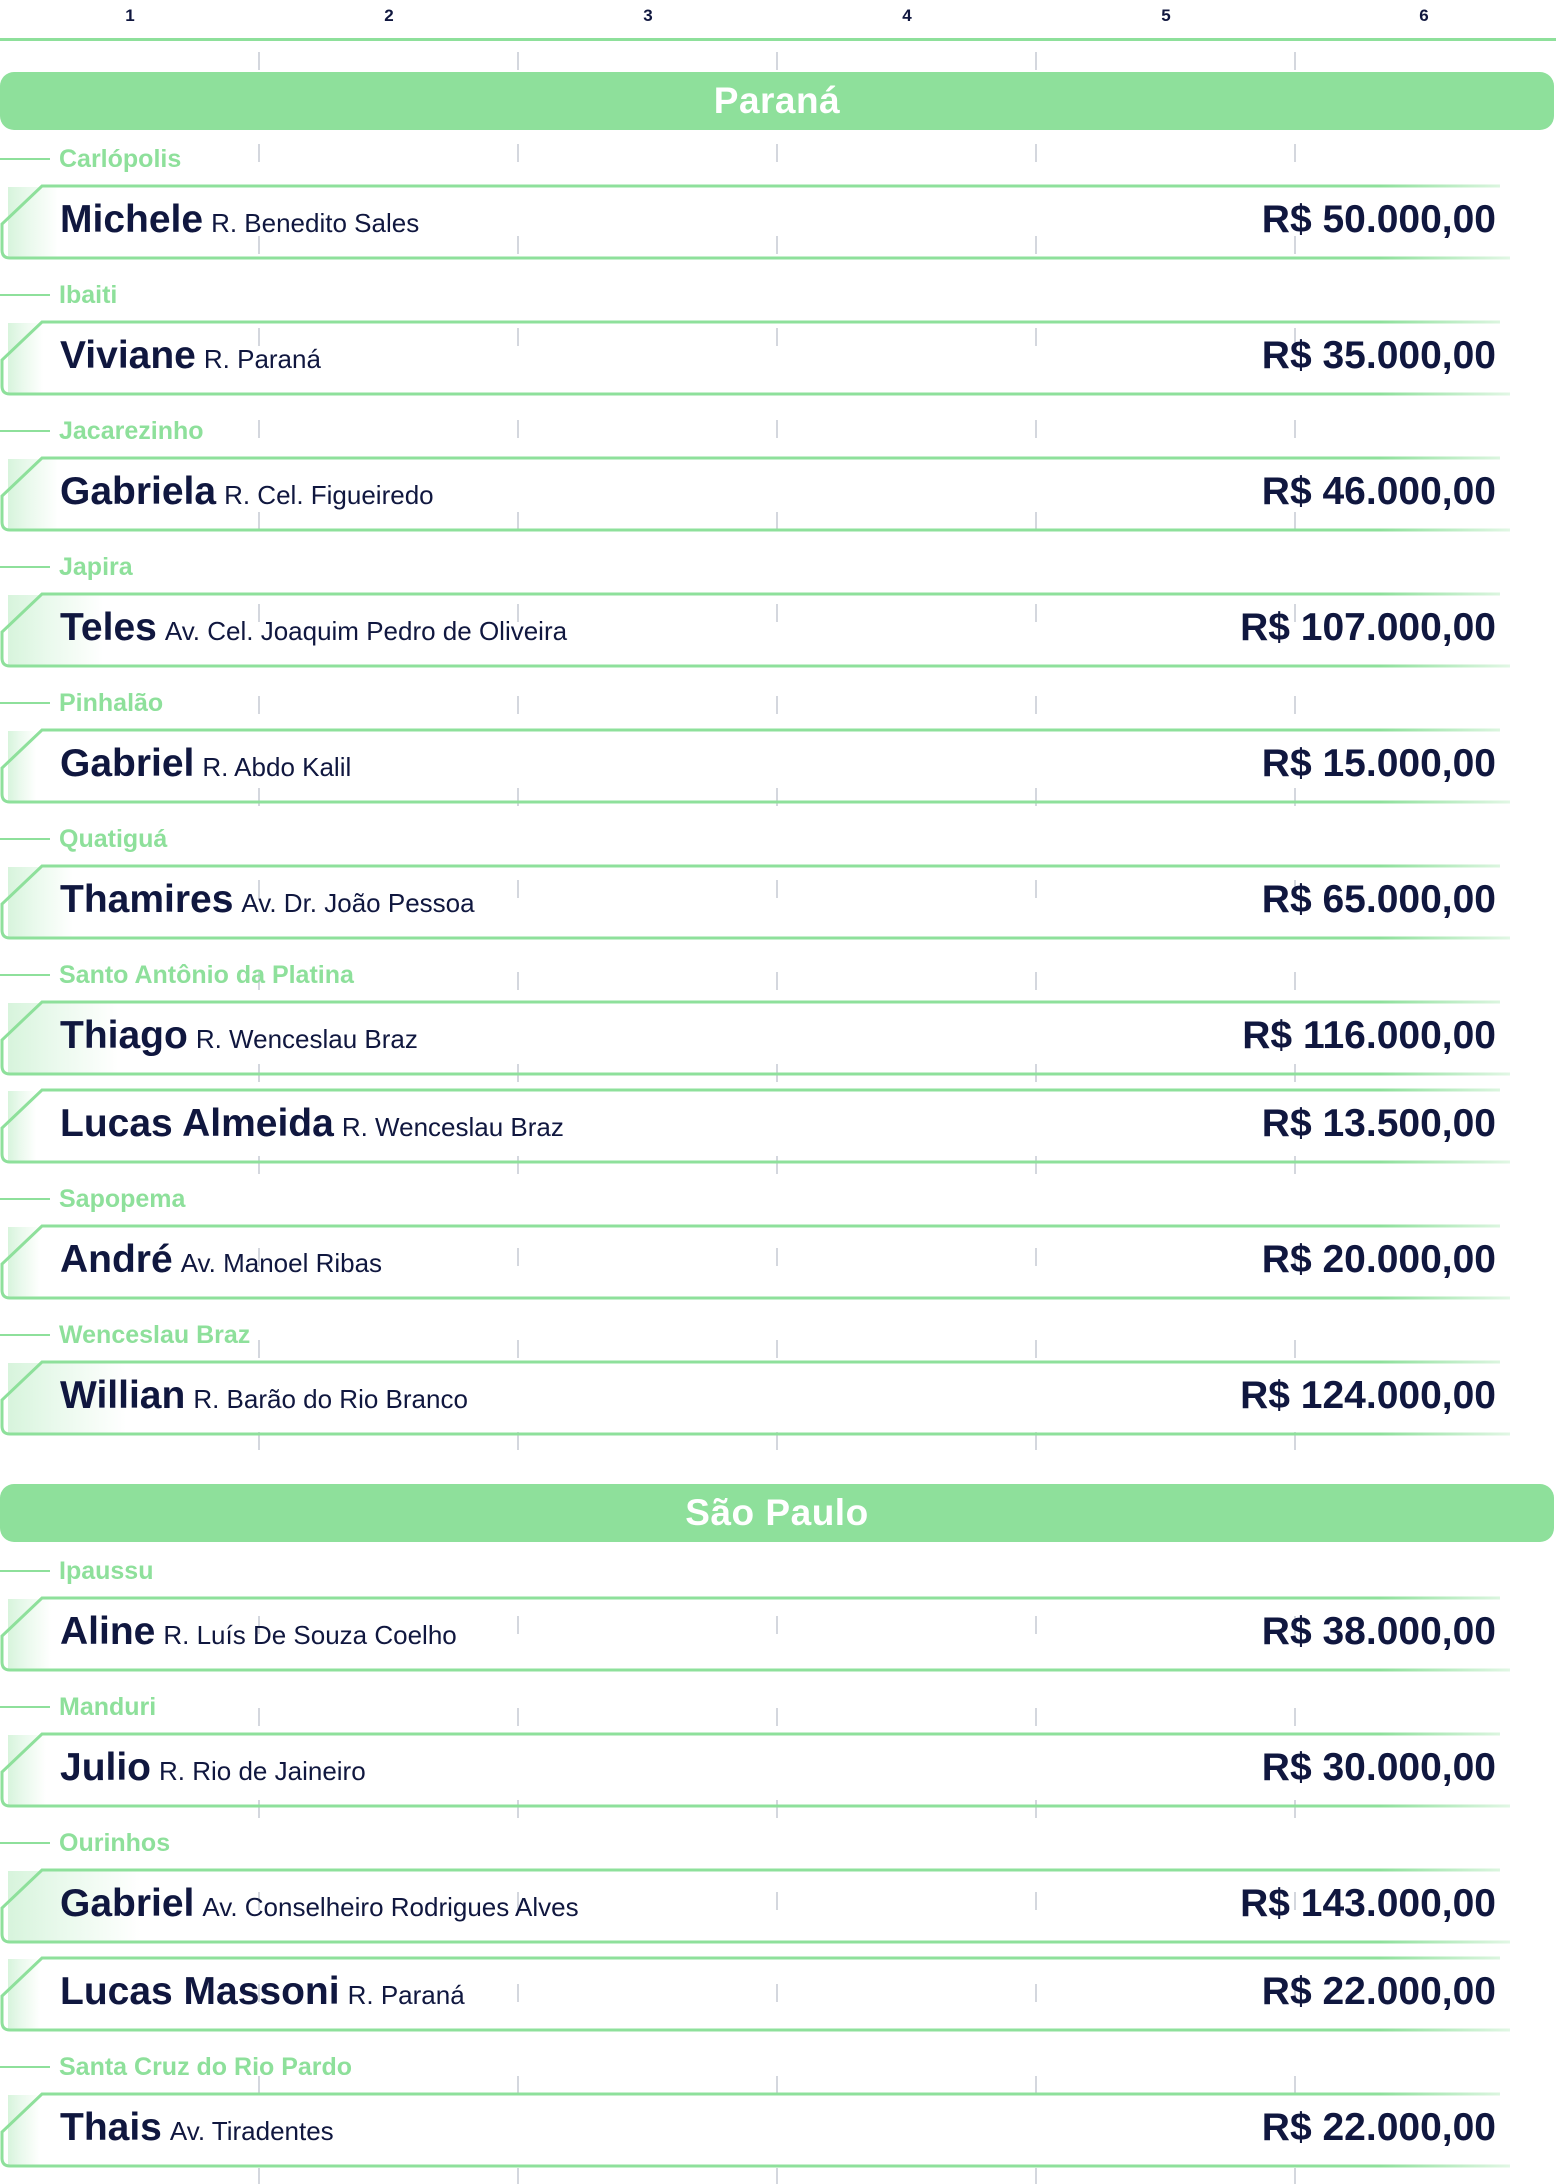  I want to click on person-value: R$ 124.000,00, so click(1368, 1395).